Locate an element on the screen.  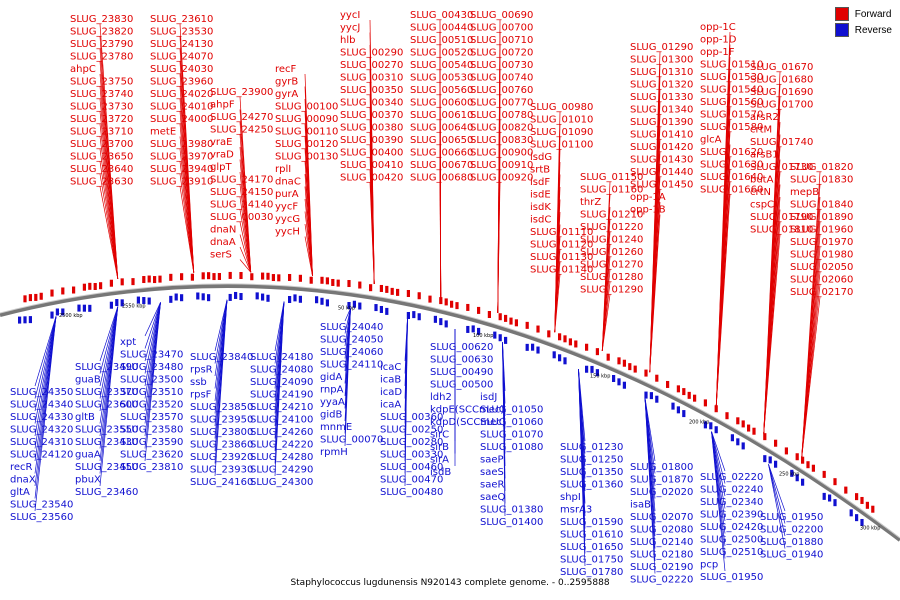
forward-gene-label: mepB is located at coordinates (804, 192).